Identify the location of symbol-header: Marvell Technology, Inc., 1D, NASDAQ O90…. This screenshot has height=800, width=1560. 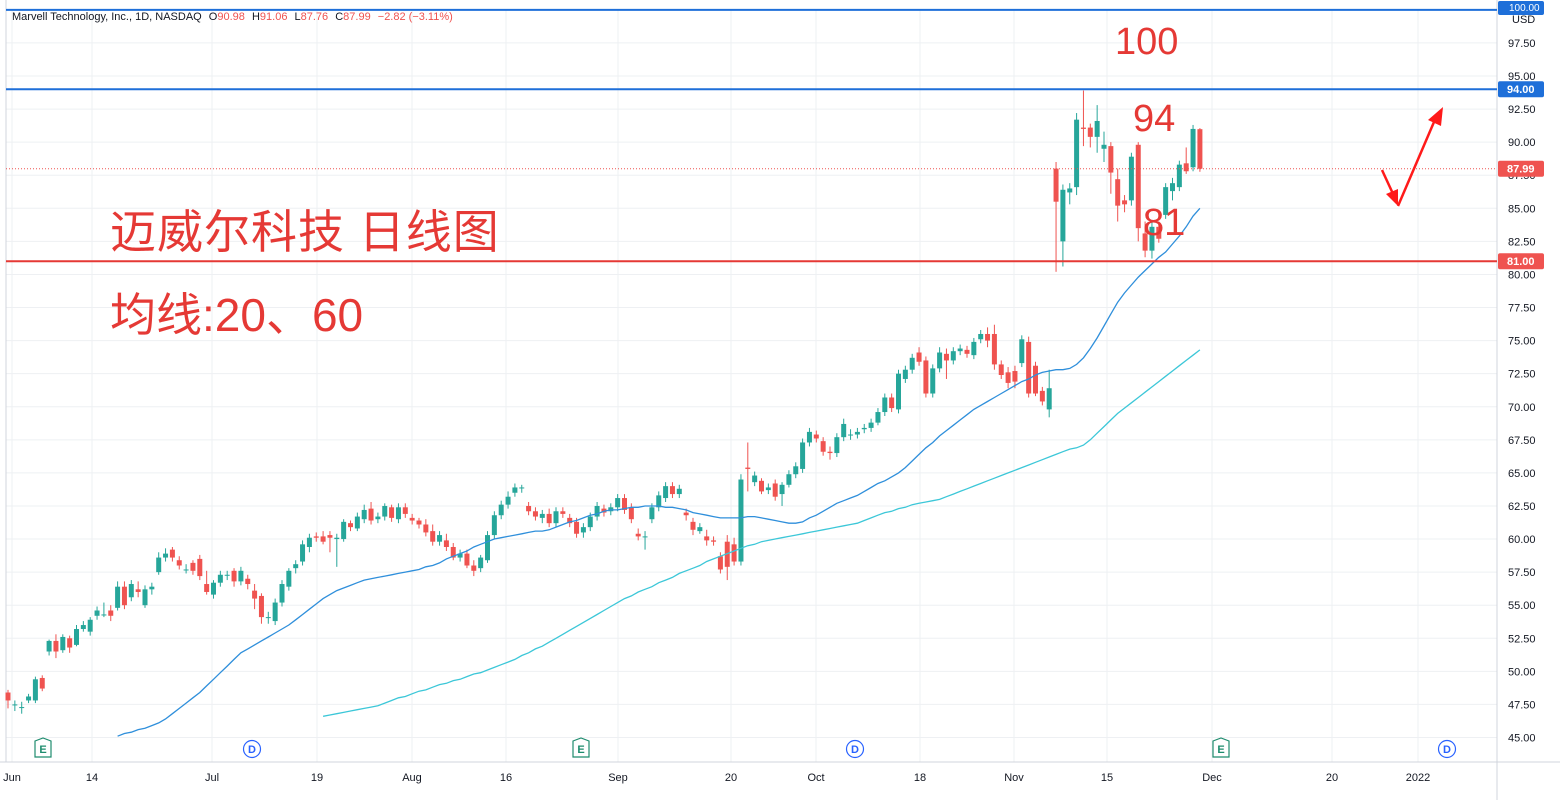
(232, 17).